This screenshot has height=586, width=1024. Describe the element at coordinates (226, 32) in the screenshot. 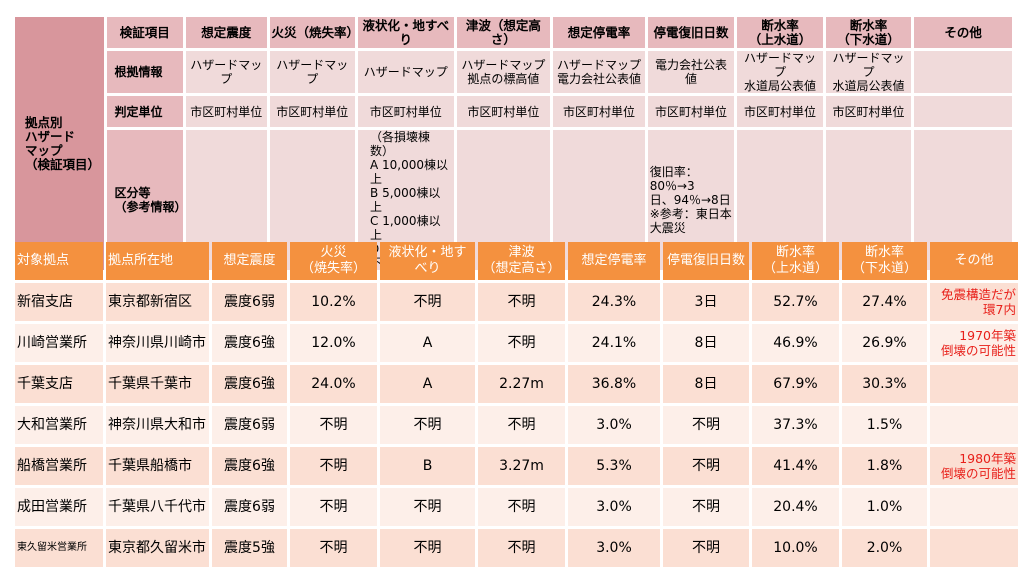

I see `hazard-header-cell: 想定震度` at that location.